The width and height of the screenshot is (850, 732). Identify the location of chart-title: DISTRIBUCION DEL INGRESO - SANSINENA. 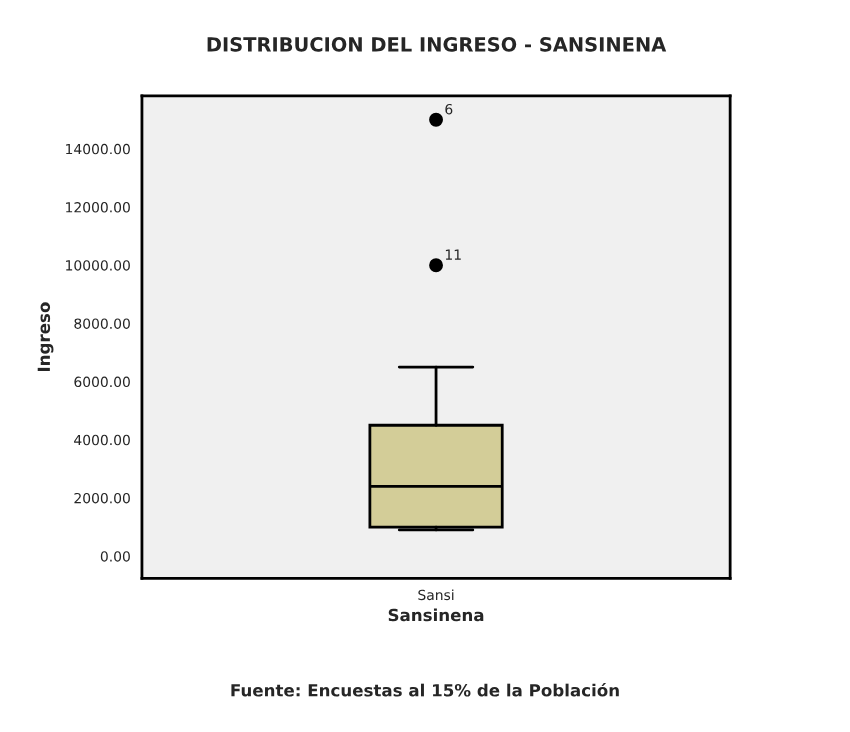
(437, 44).